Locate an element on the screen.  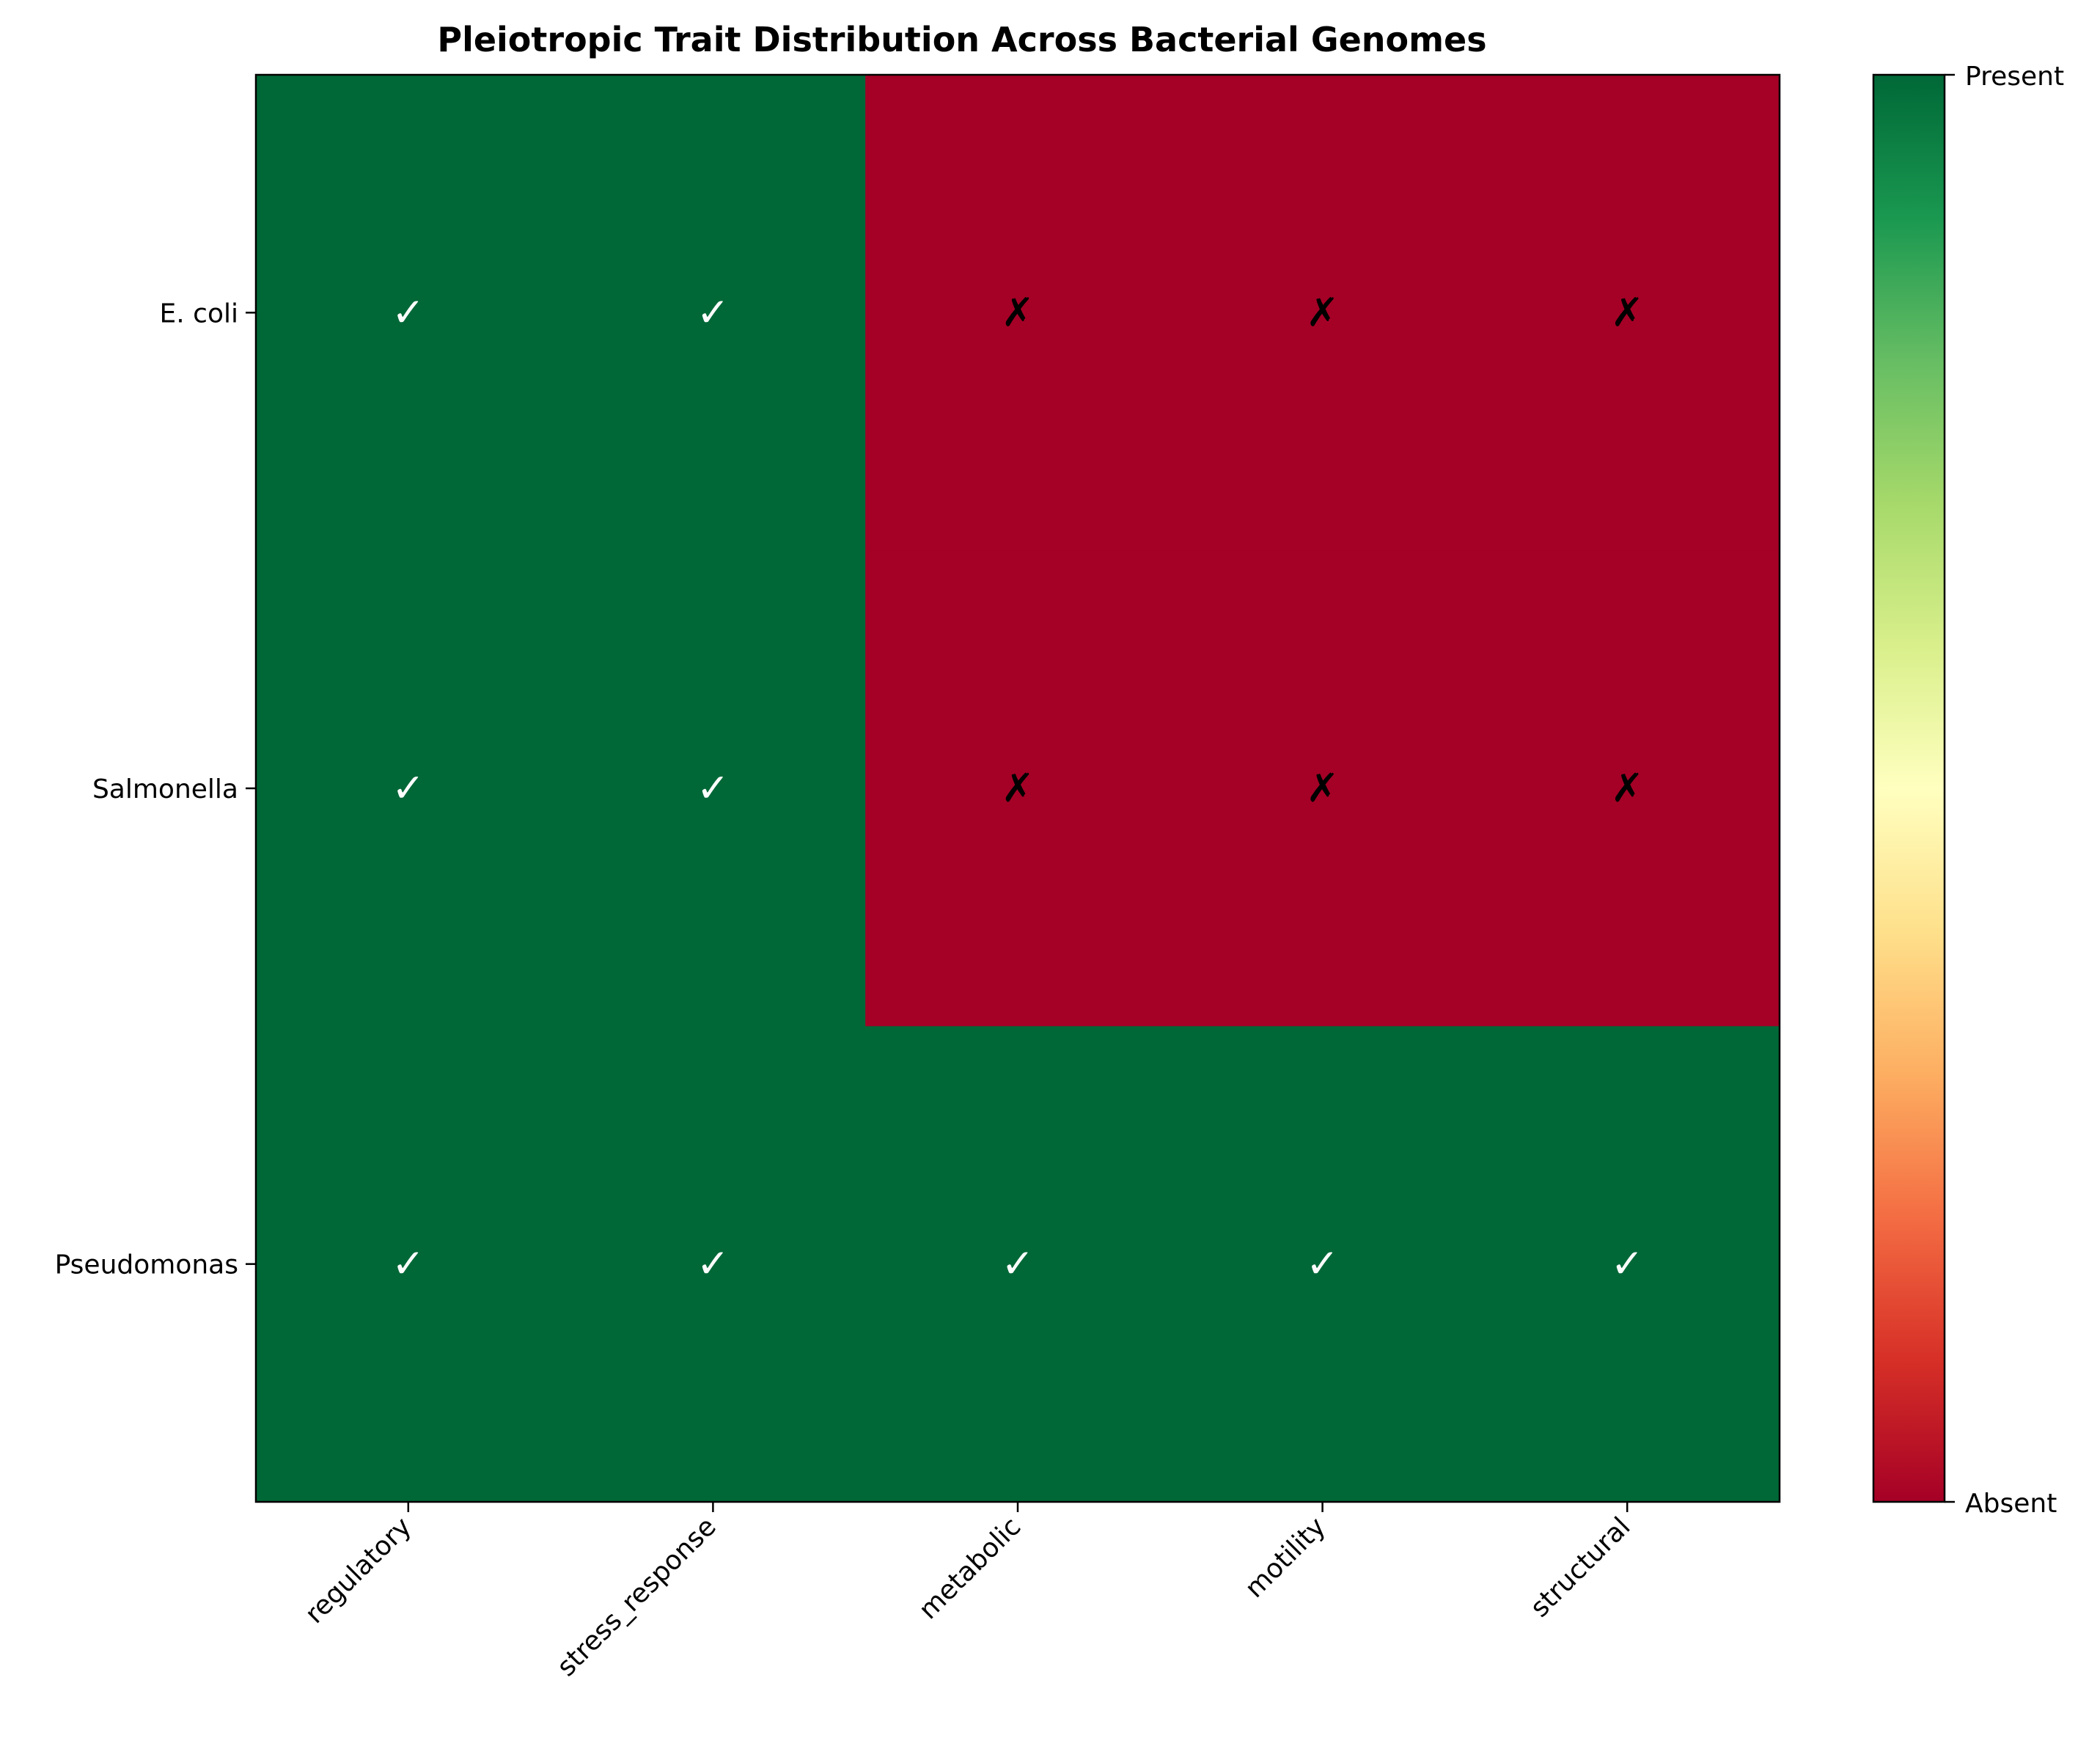
colorbar-gradient is located at coordinates (1909, 788).